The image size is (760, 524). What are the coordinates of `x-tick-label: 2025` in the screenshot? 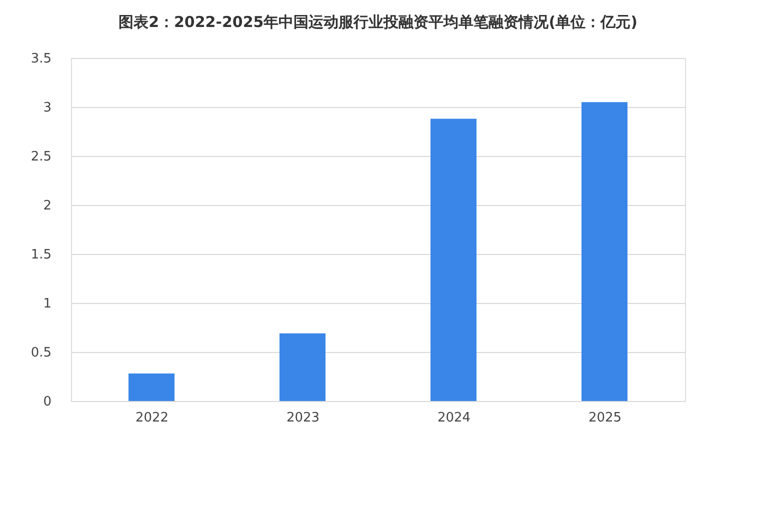 It's located at (605, 418).